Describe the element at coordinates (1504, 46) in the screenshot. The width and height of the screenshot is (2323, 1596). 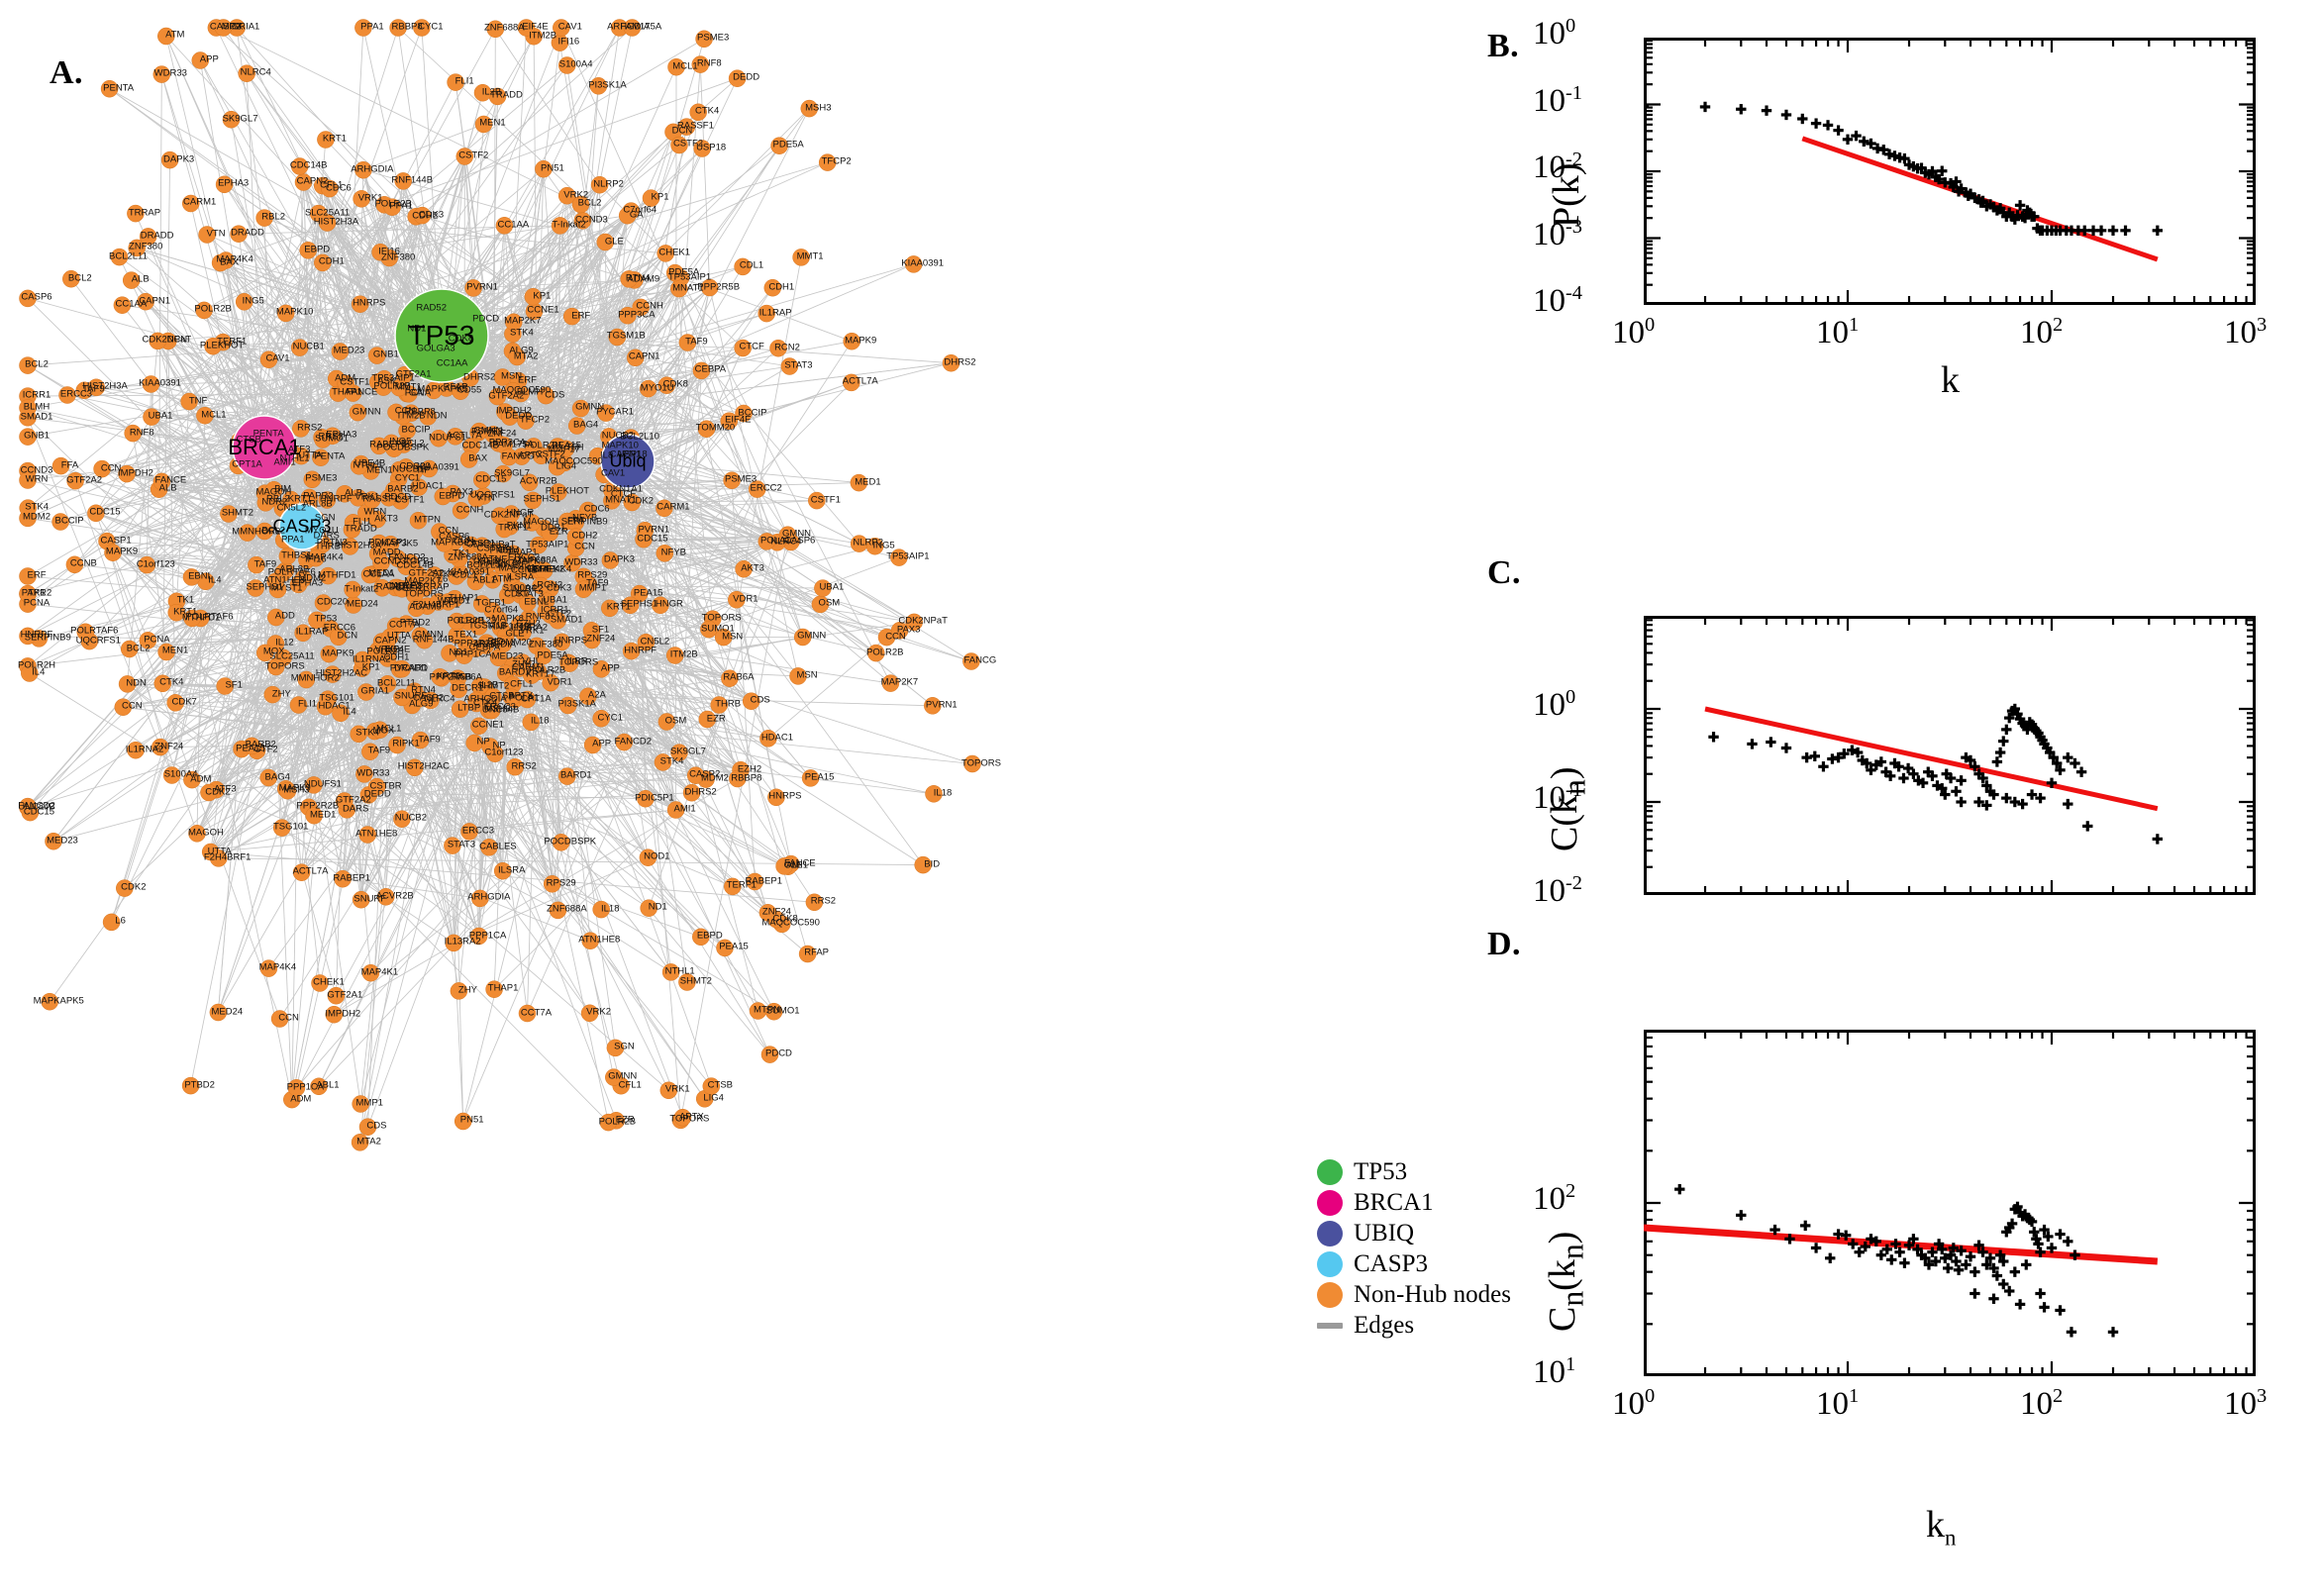
I see `panel-b-letter: B.` at that location.